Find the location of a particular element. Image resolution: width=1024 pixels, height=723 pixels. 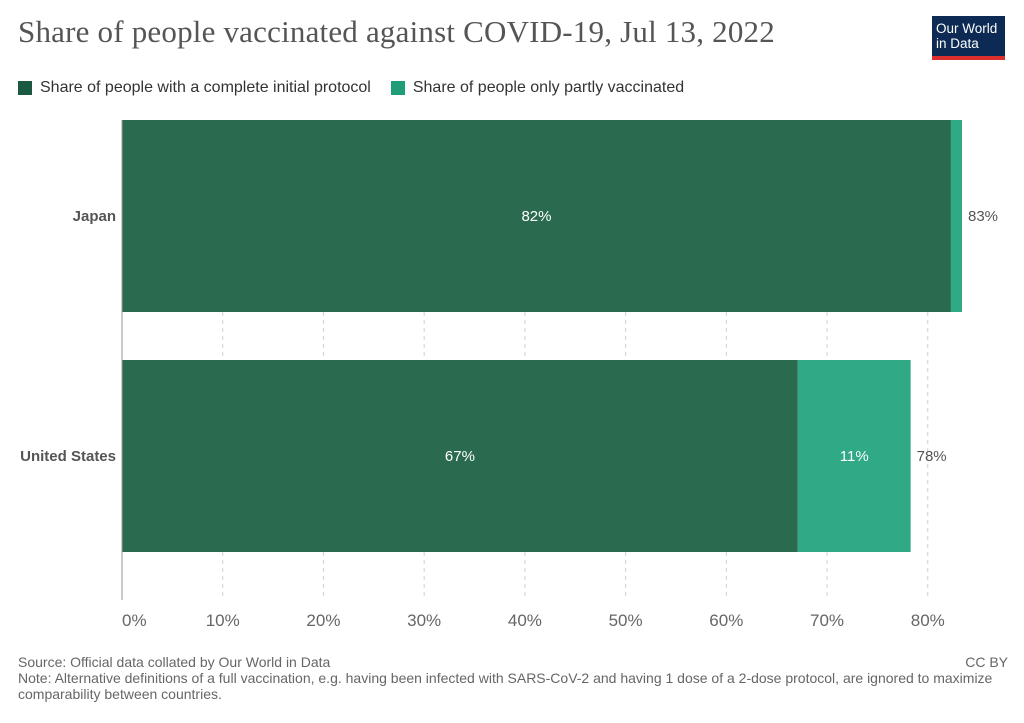

data-label-united-states-series-1: 11% is located at coordinates (854, 456).